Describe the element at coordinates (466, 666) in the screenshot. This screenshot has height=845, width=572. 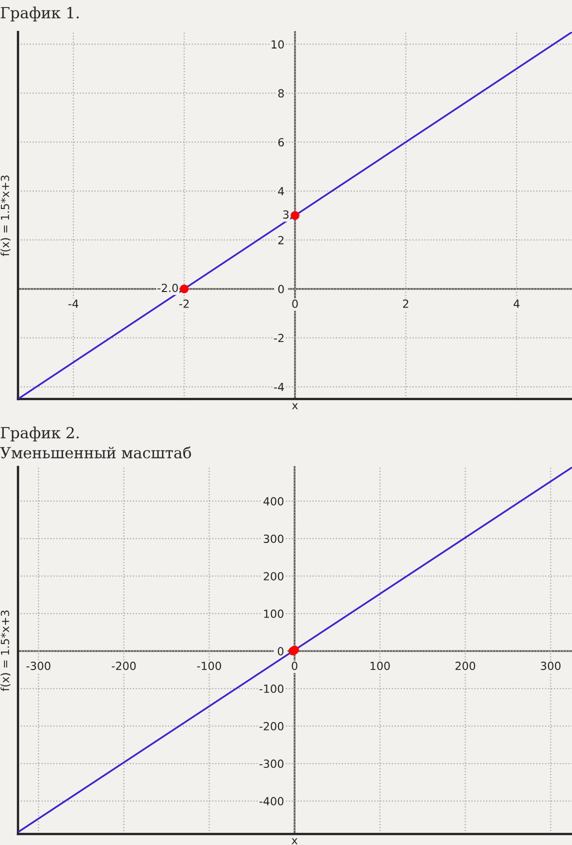
I see `x-tick-label: 200` at that location.